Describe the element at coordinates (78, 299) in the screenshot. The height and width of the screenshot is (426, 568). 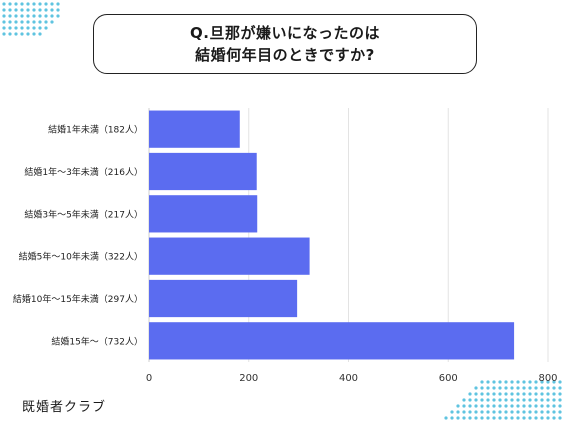
I see `category-label: 結婚10年～15年未満（297人）` at that location.